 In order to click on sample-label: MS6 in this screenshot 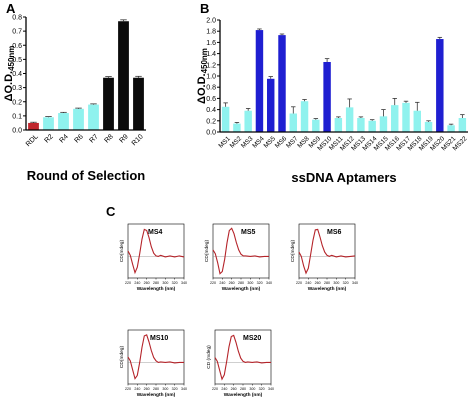, I will do `click(334, 232)`.